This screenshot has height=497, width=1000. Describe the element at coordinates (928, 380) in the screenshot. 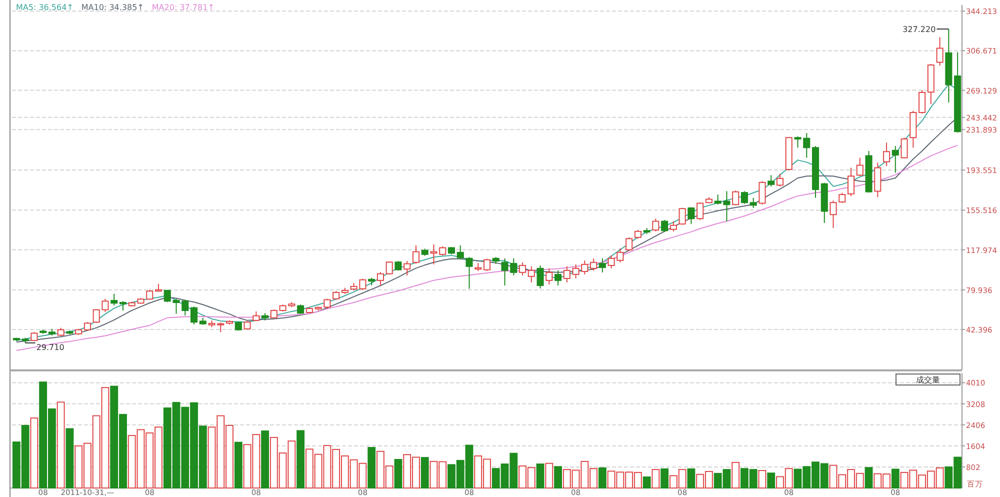

I see `chart-title: 成交量` at that location.